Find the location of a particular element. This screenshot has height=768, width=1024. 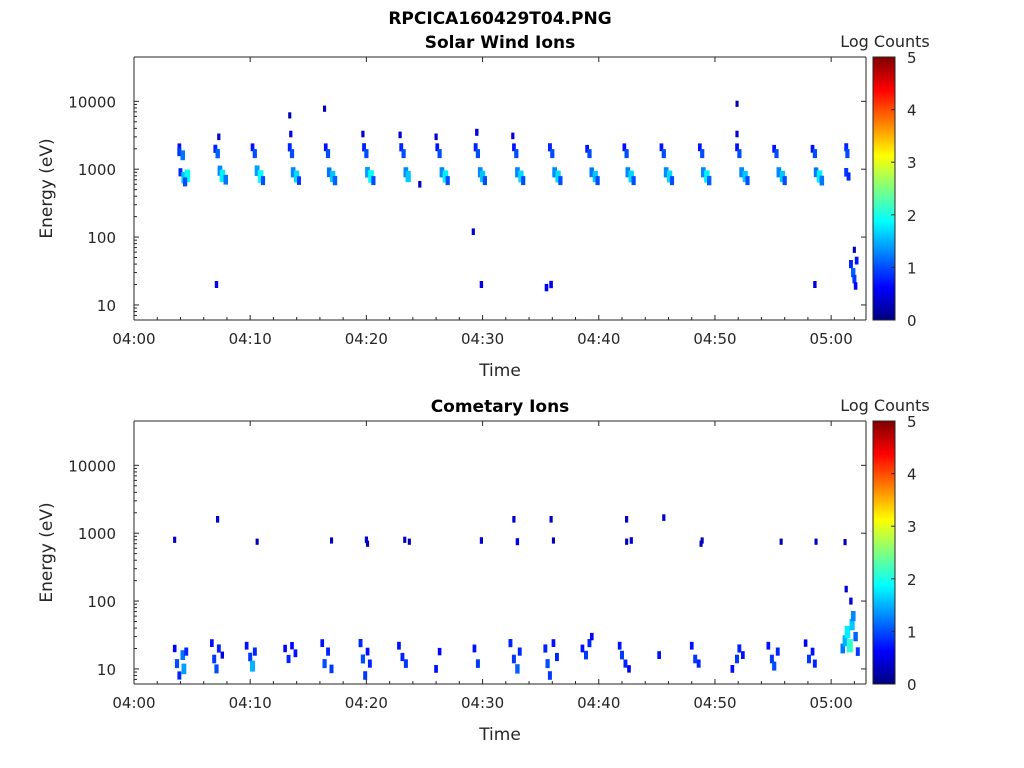

x-tick-label: 04:10 is located at coordinates (250, 339).